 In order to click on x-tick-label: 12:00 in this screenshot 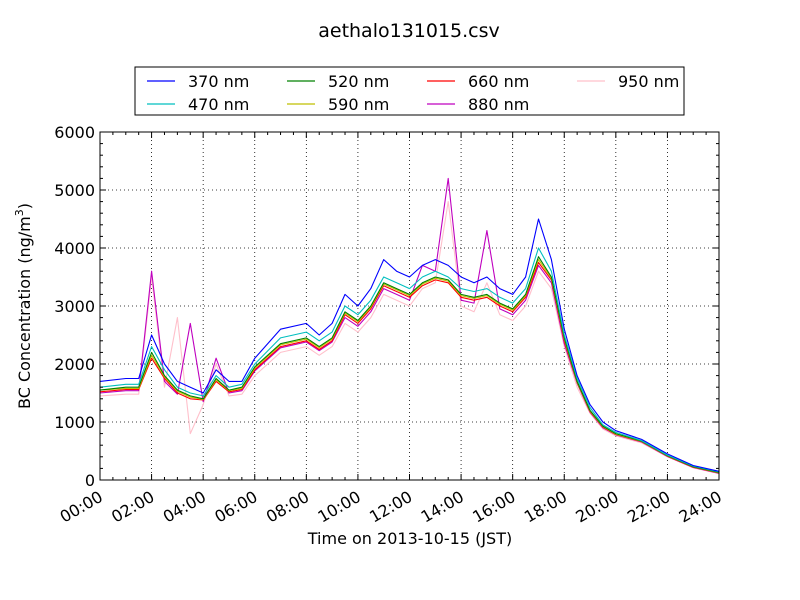, I will do `click(390, 507)`.